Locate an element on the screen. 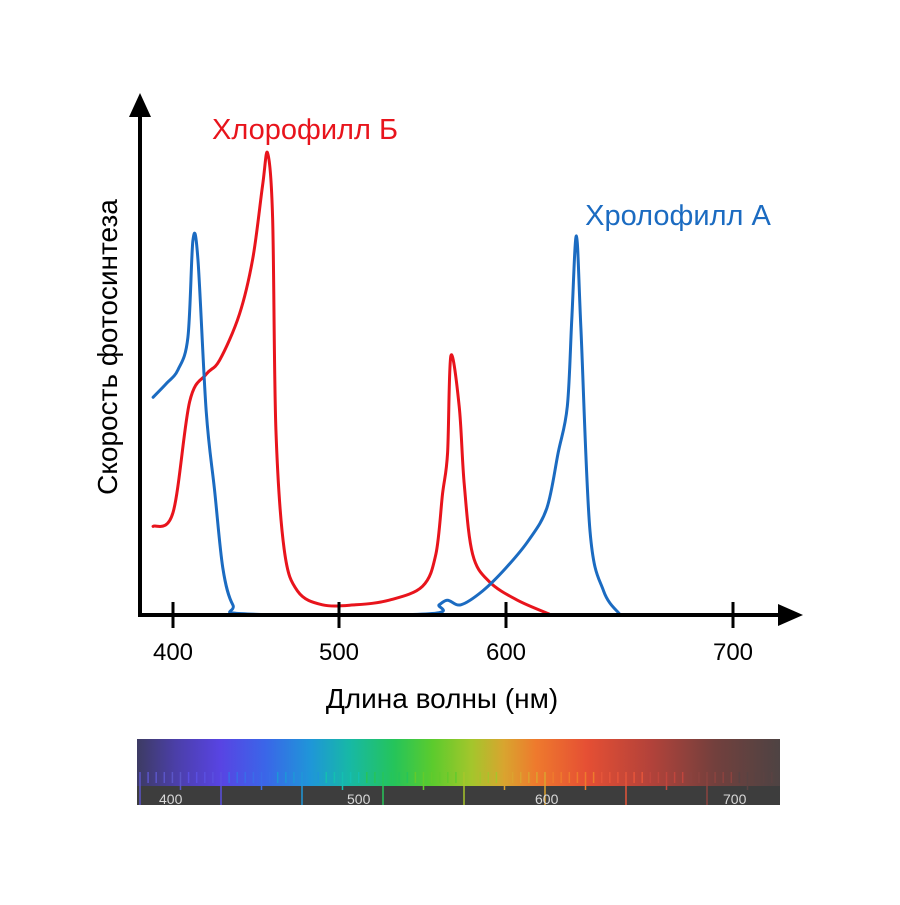 The image size is (900, 905). spectrum-ticks is located at coordinates (456, 788).